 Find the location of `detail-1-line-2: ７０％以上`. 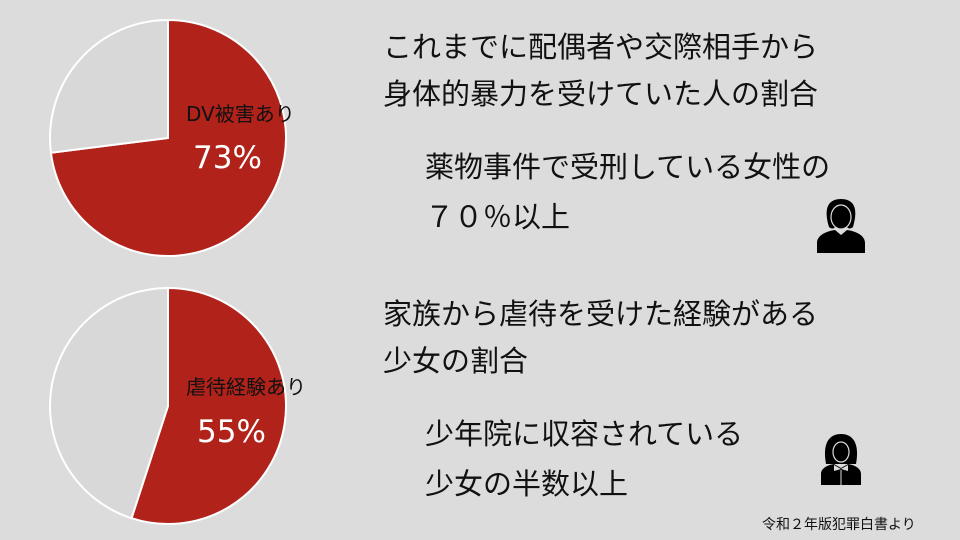

detail-1-line-2: ７０％以上 is located at coordinates (498, 217).